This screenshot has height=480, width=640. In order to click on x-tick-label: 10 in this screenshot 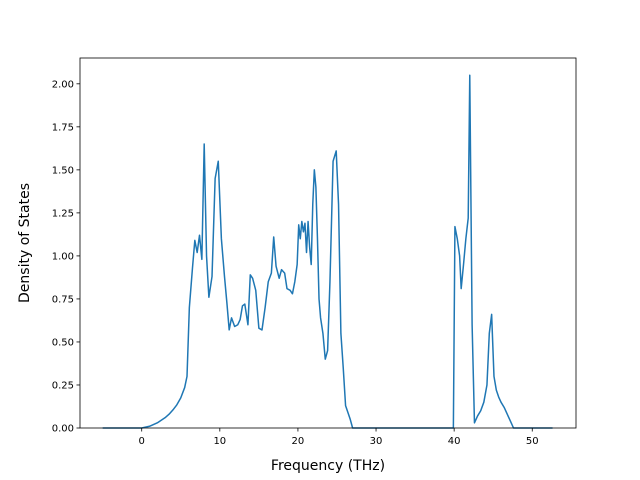, I will do `click(219, 441)`.